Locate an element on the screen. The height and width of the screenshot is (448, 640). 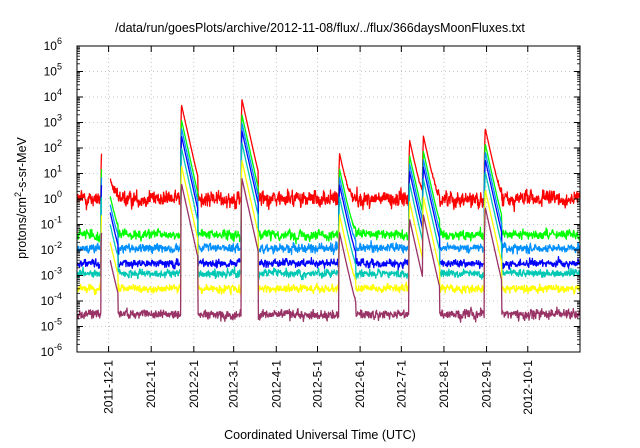
y-tick-label-exponent: 1 is located at coordinates (59, 169).